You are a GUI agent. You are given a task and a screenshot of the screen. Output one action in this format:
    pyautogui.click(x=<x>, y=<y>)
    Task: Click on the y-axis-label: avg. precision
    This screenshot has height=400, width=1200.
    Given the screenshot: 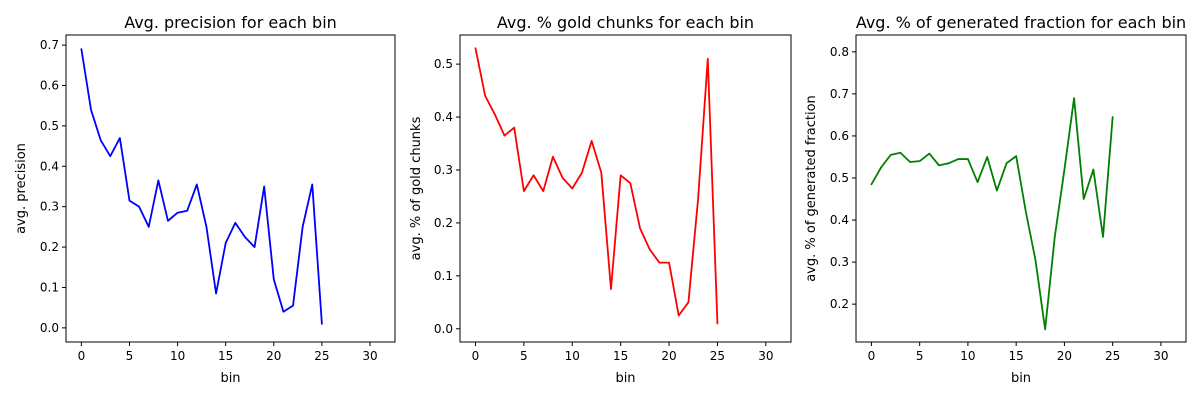 What is the action you would take?
    pyautogui.click(x=21, y=188)
    